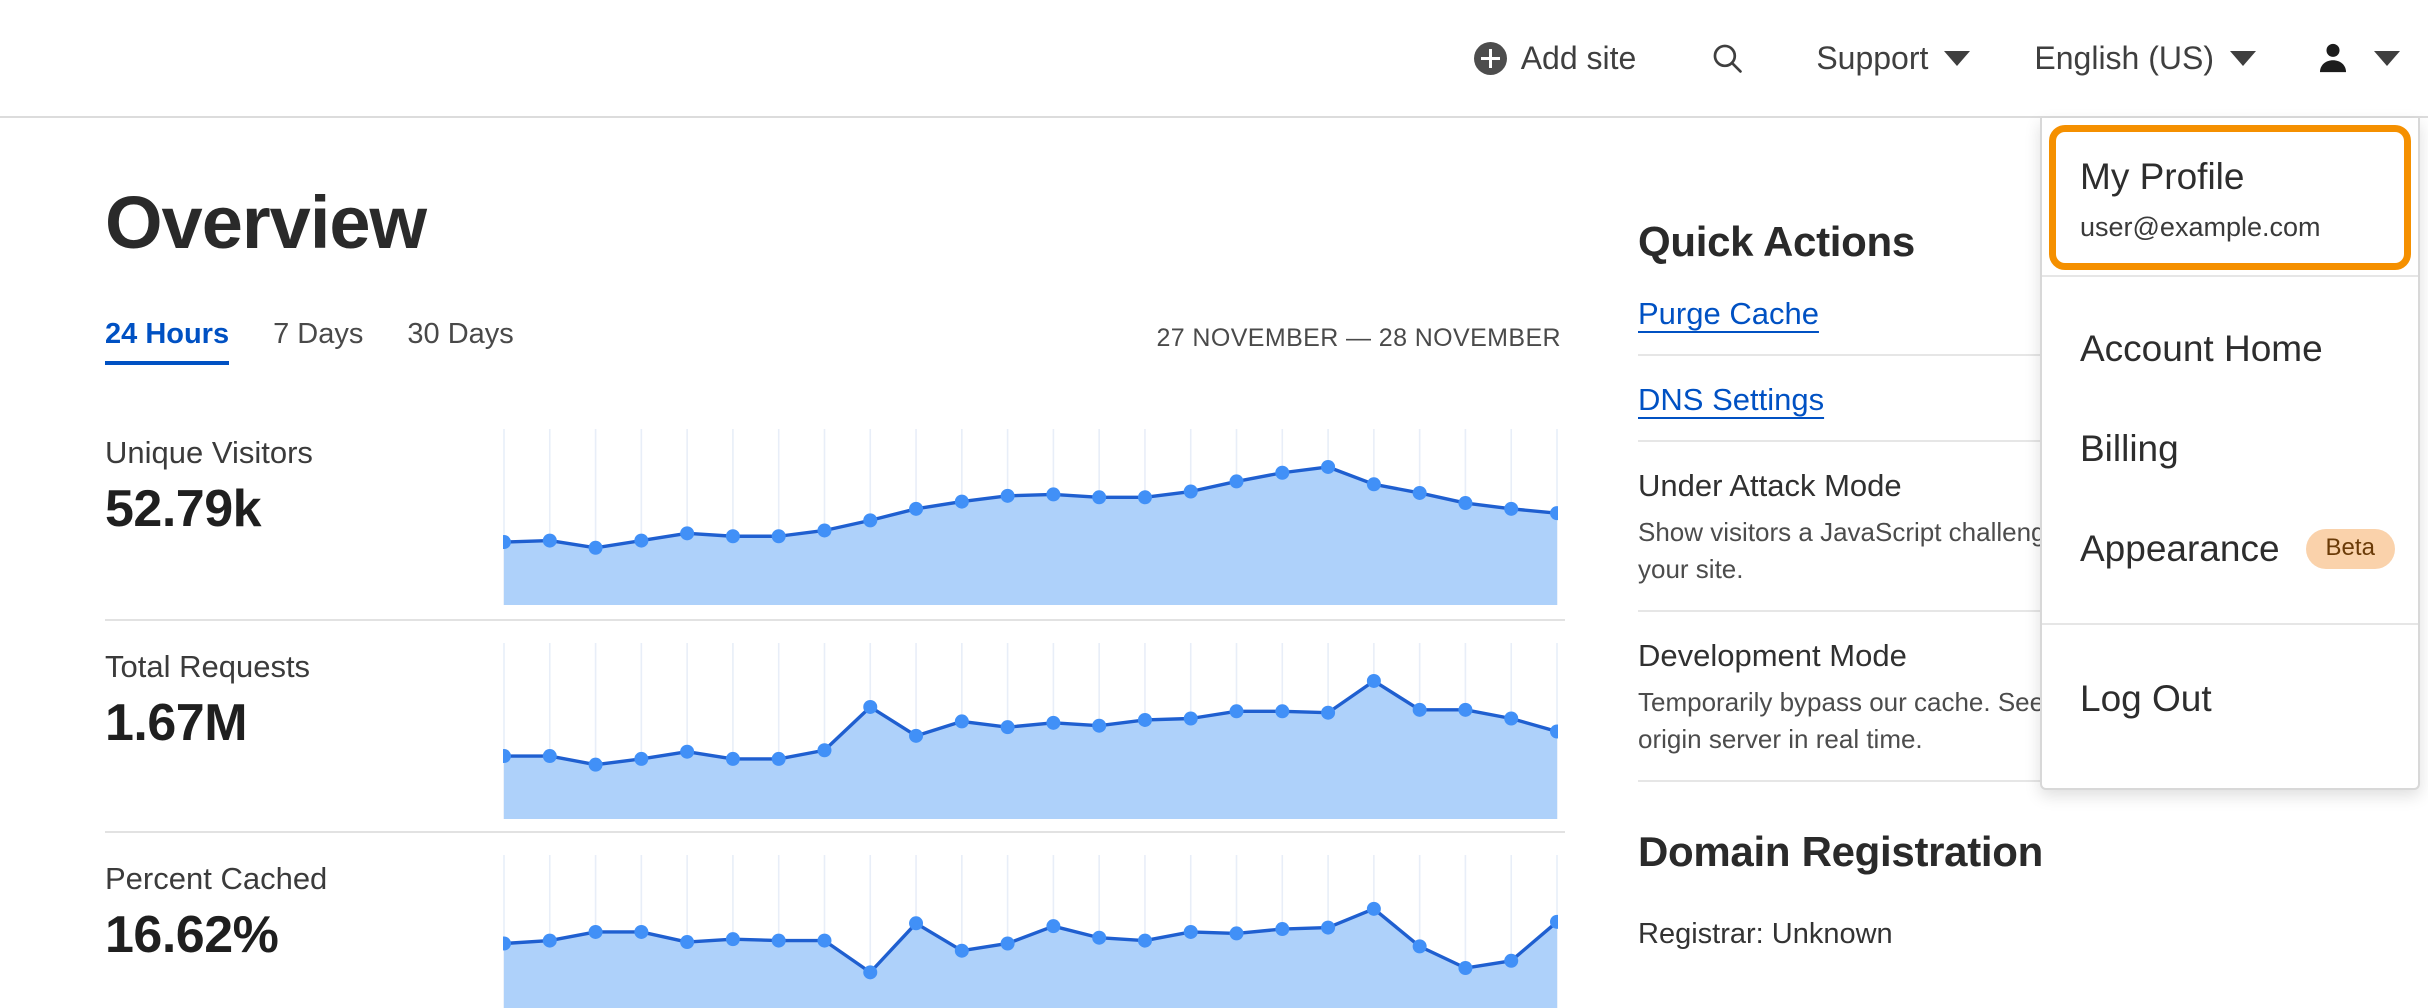 This screenshot has width=2428, height=1008. What do you see at coordinates (2129, 448) in the screenshot?
I see `billing-label: Billing` at bounding box center [2129, 448].